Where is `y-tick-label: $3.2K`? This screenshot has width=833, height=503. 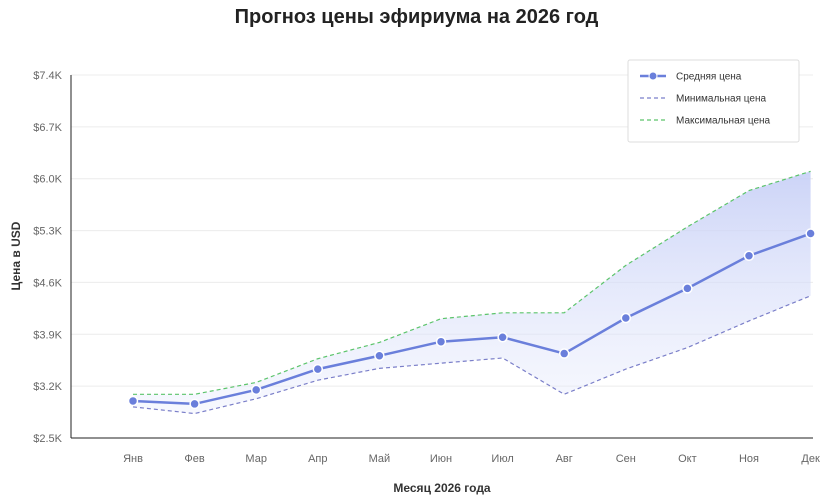 y-tick-label: $3.2K is located at coordinates (47, 387).